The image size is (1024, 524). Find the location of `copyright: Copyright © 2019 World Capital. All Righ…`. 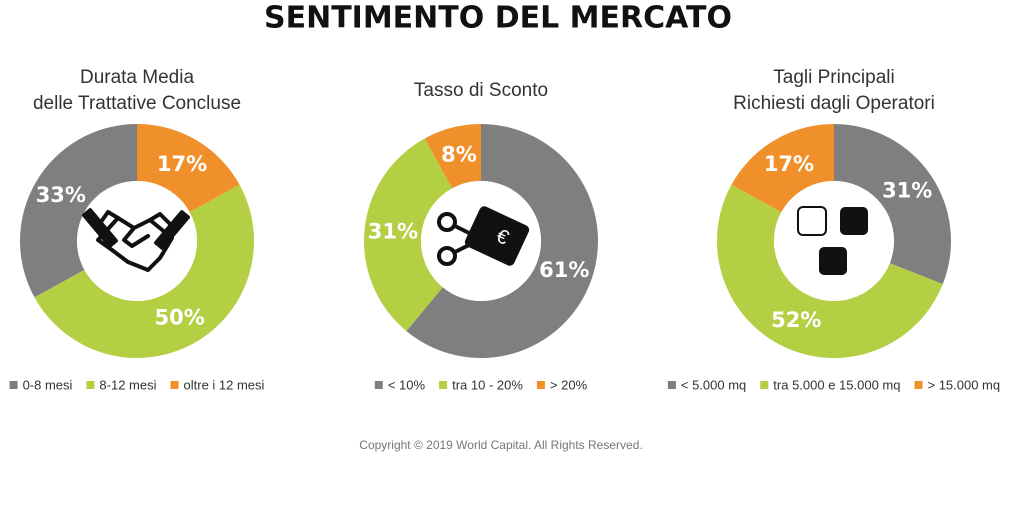

copyright: Copyright © 2019 World Capital. All Righ… is located at coordinates (500, 445).